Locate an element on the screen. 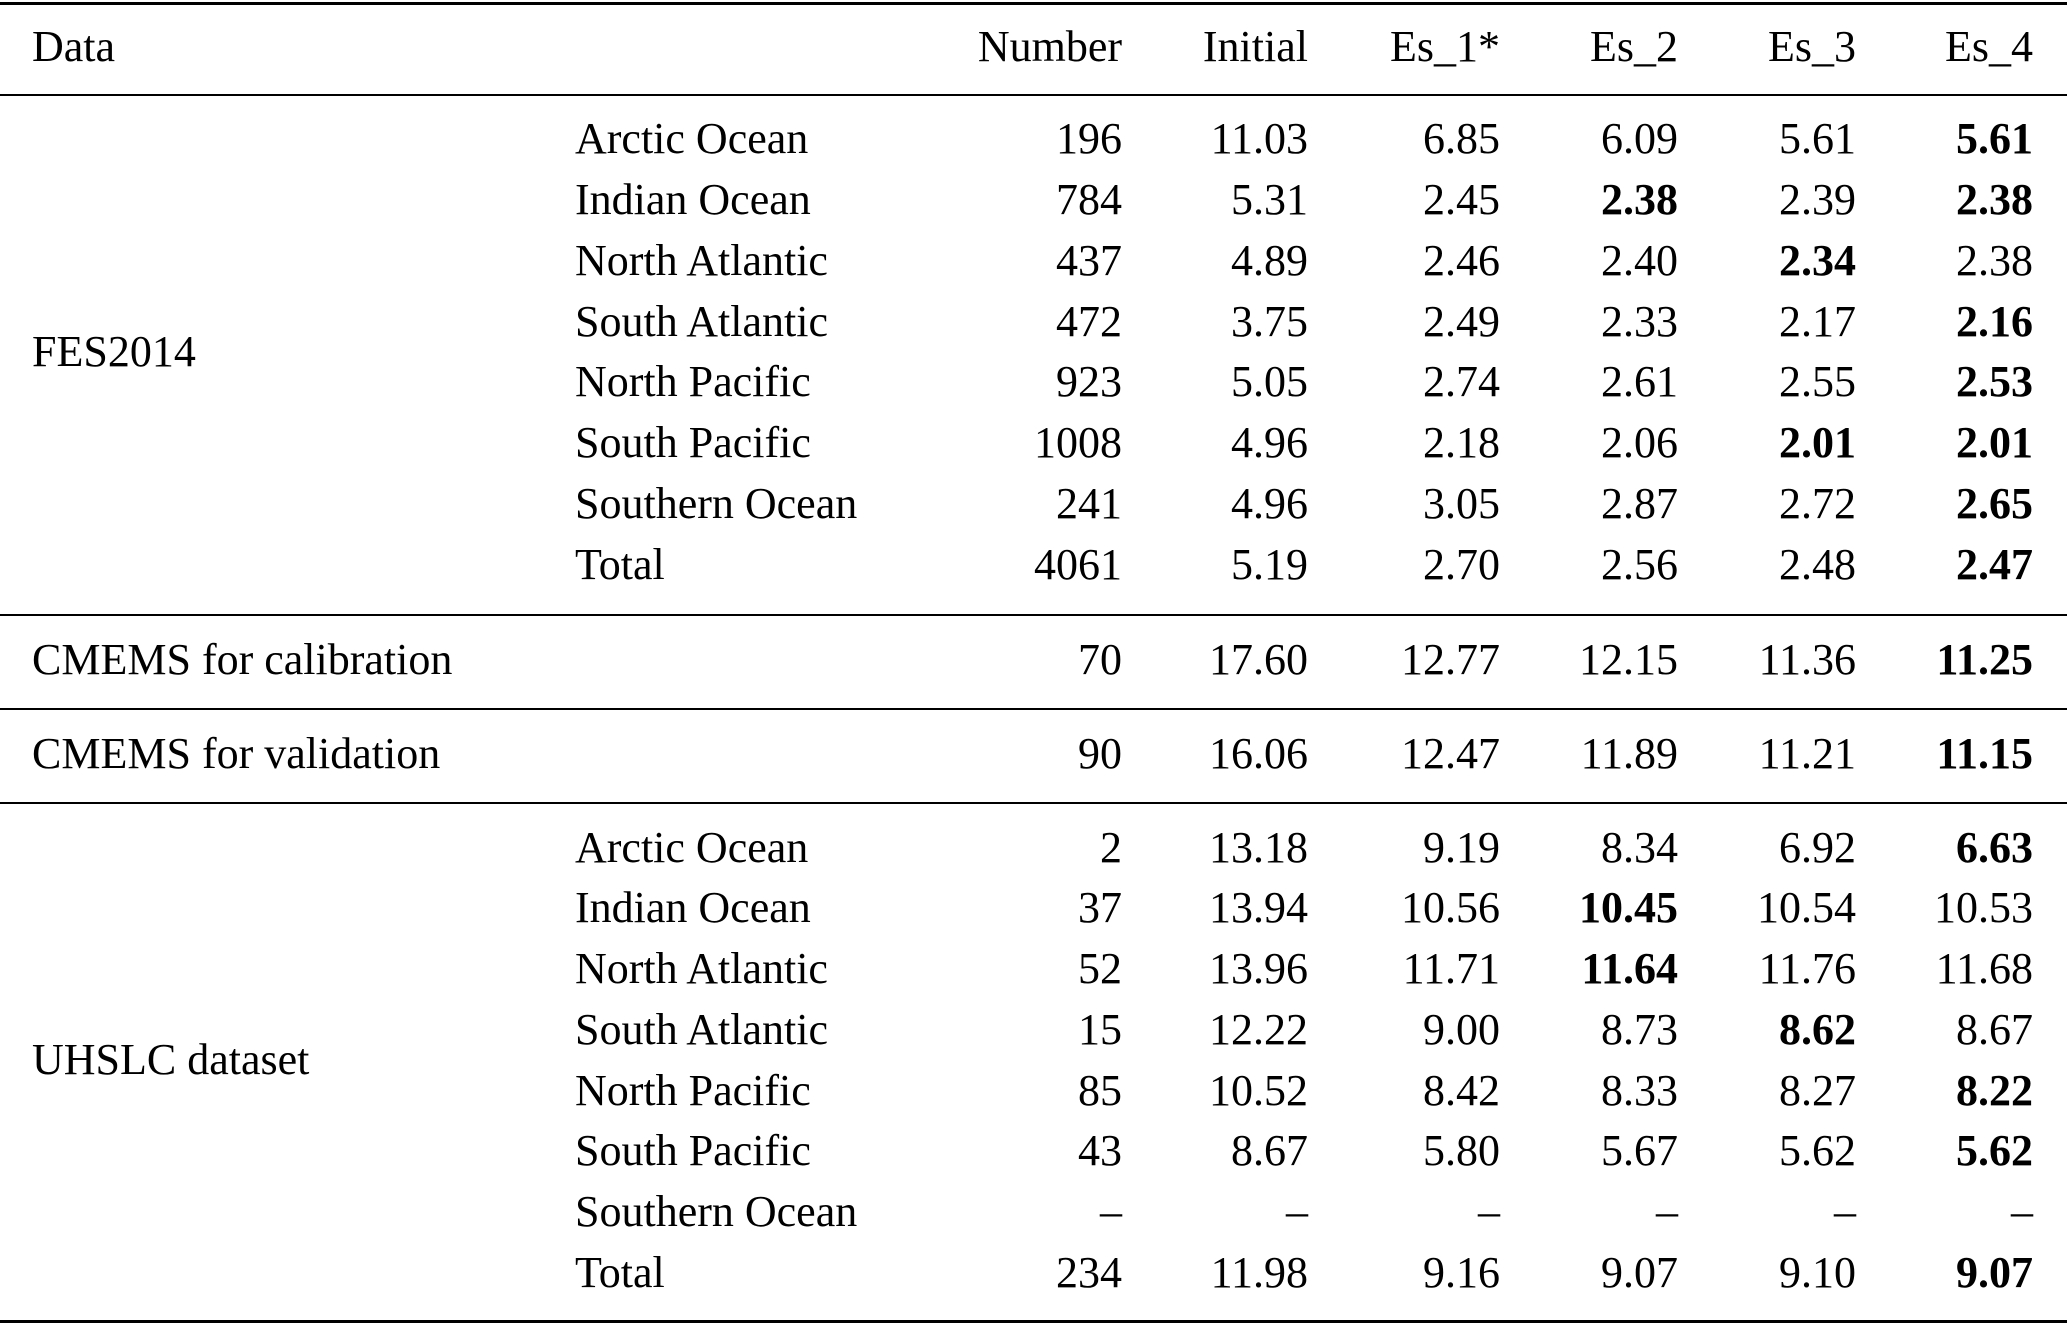 Image resolution: width=2067 pixels, height=1326 pixels. number-cell: 784 is located at coordinates (1089, 199).